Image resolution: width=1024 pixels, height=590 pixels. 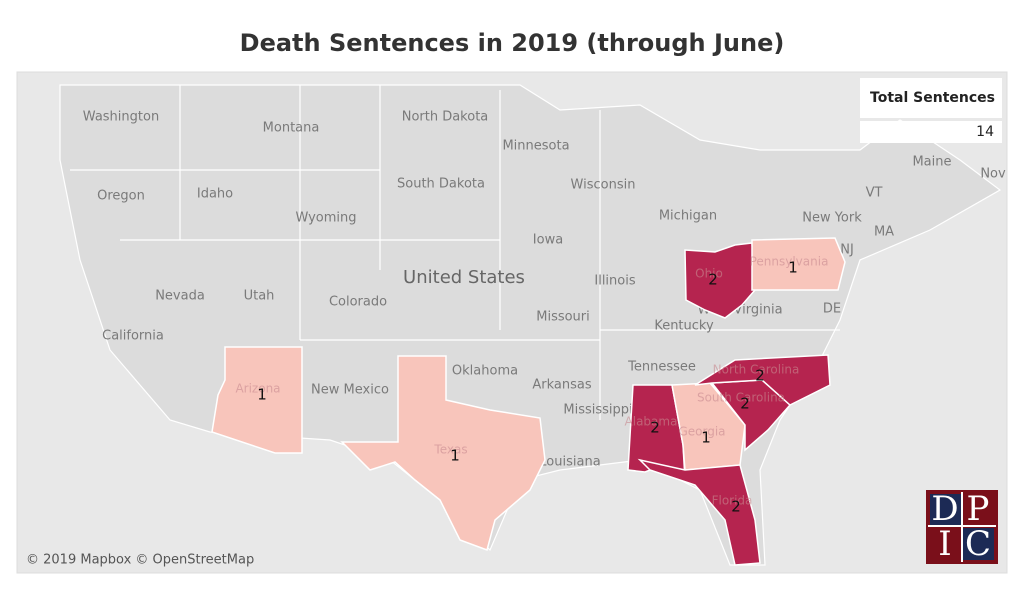 I want to click on map-label: VT, so click(x=874, y=193).